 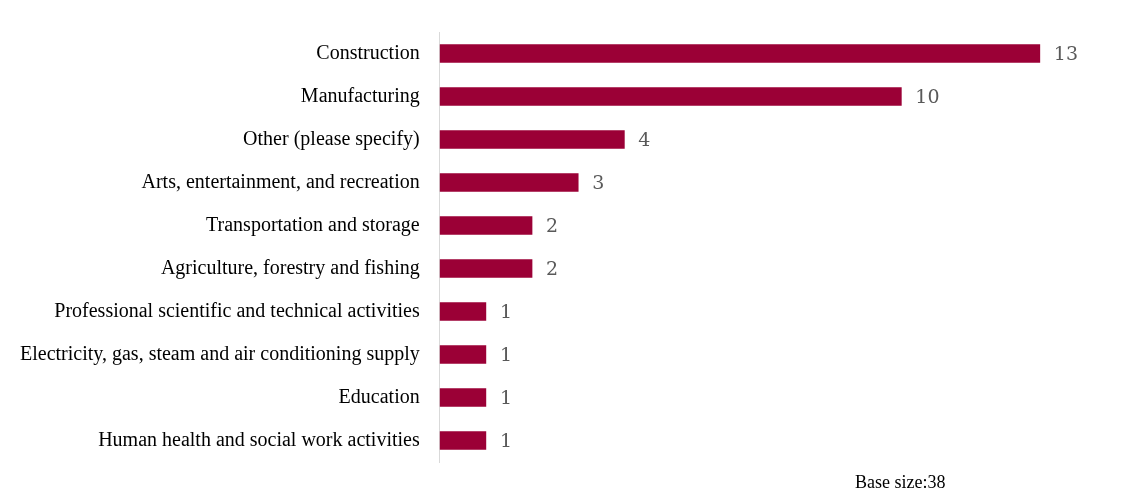 What do you see at coordinates (331, 138) in the screenshot?
I see `y-tick-label: Other (please specify)` at bounding box center [331, 138].